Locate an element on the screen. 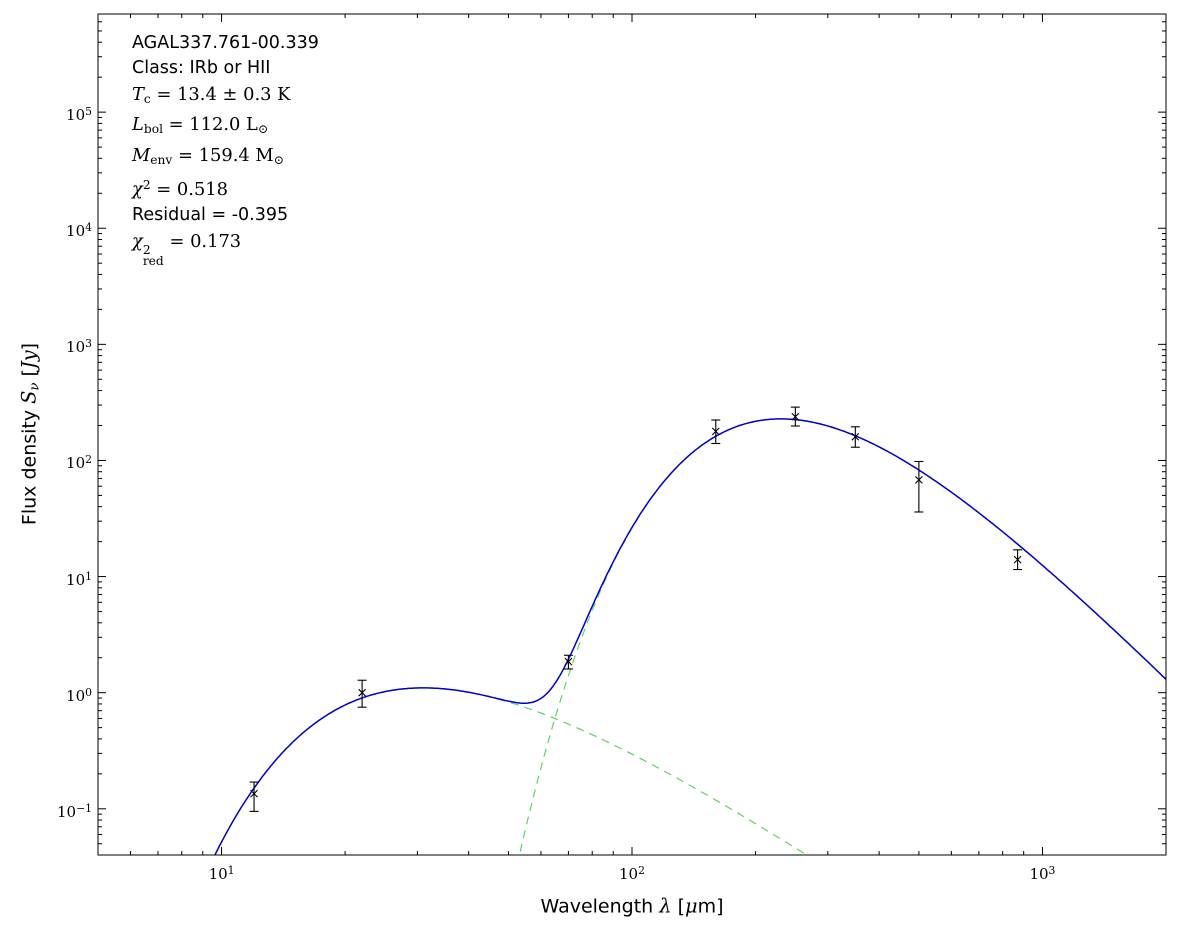 The height and width of the screenshot is (933, 1200). y-tick-label: 10⁰ is located at coordinates (79, 695).